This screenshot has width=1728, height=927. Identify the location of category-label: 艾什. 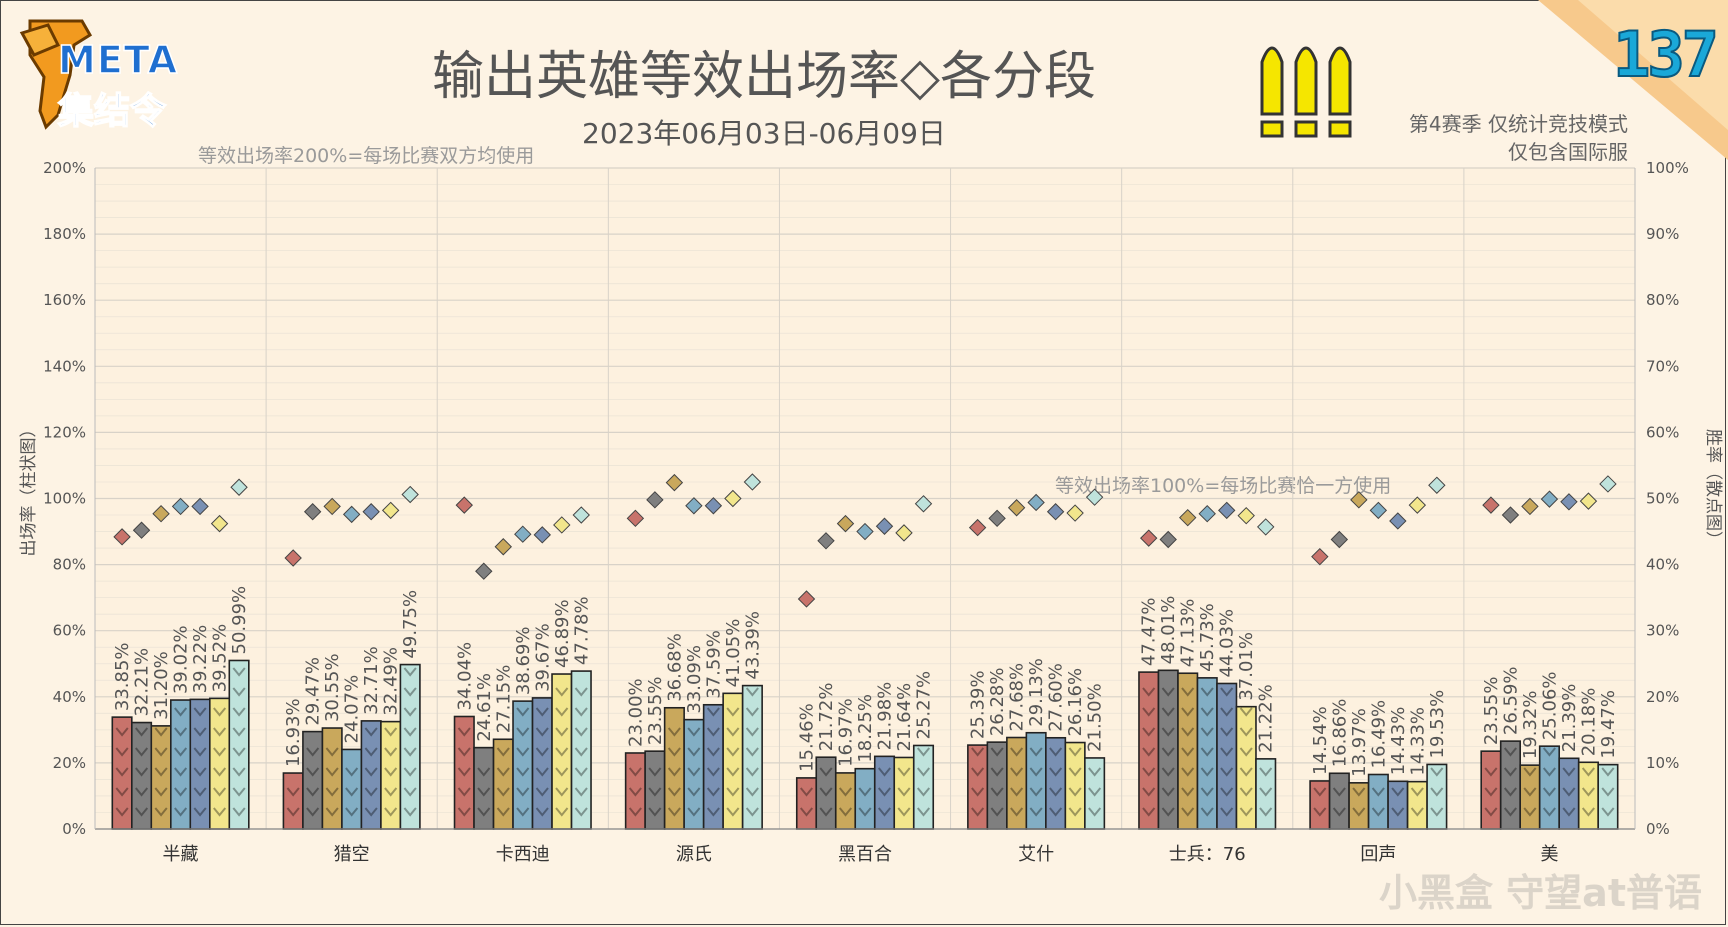
(1036, 854).